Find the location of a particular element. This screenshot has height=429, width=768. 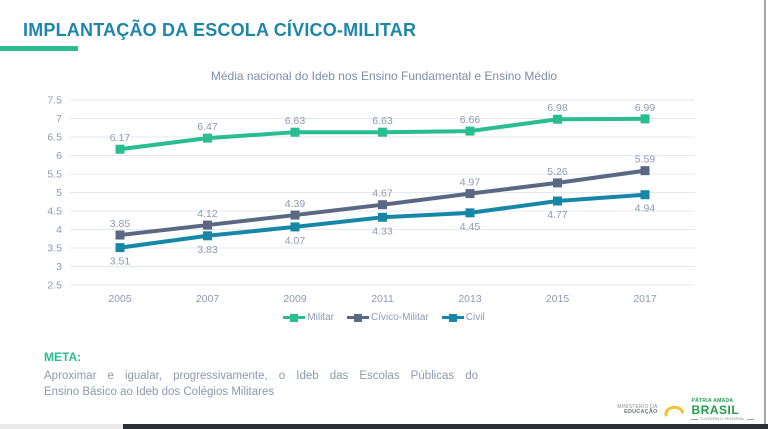

legend-item-Cívico-Militar: Cívico-Militar is located at coordinates (388, 317).